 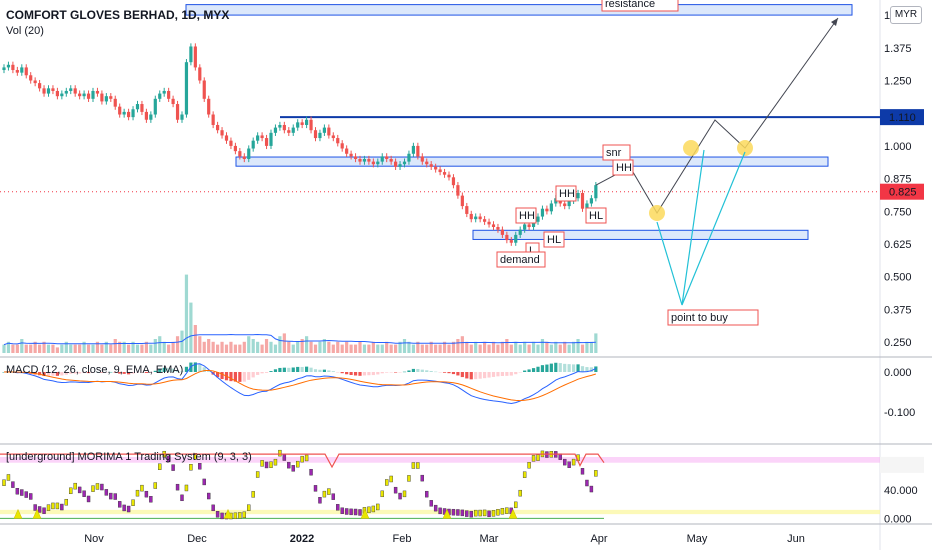 What do you see at coordinates (699, 318) in the screenshot?
I see `annotation-point-to-buy: point to buy` at bounding box center [699, 318].